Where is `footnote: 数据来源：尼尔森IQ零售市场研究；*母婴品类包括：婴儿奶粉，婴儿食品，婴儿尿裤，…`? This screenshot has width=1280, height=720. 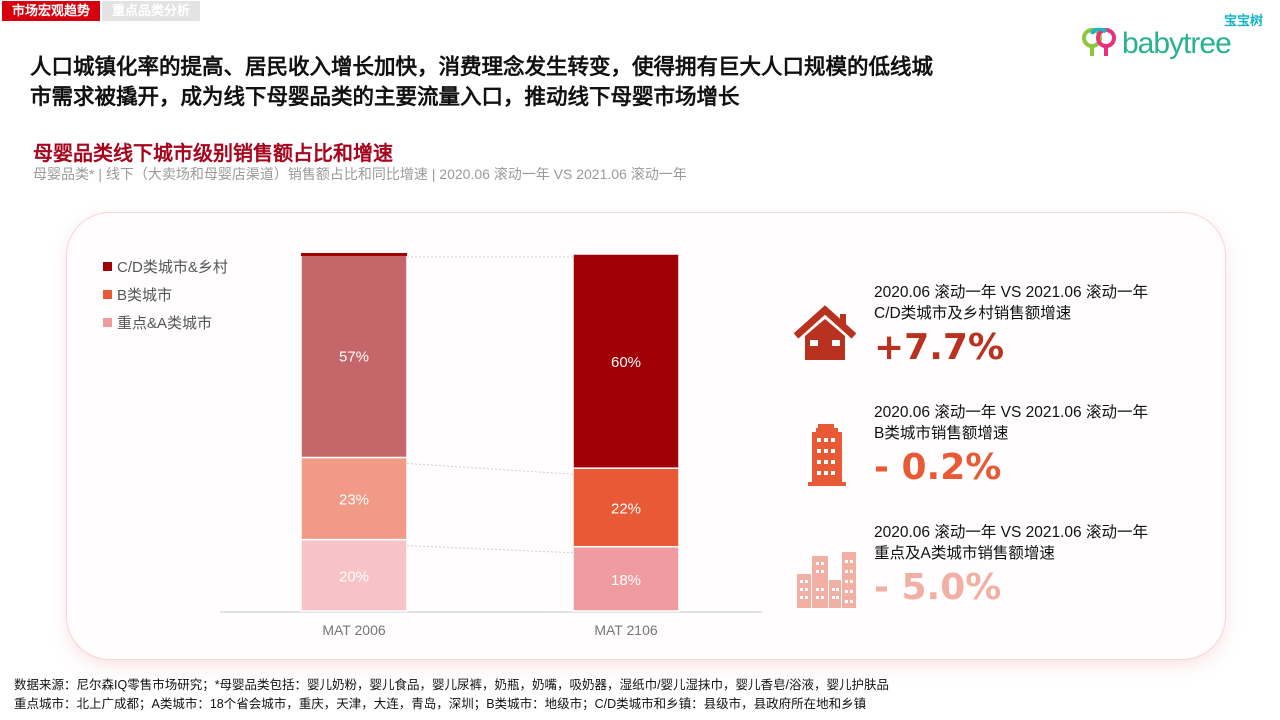
footnote: 数据来源：尼尔森IQ零售市场研究；*母婴品类包括：婴儿奶粉，婴儿食品，婴儿尿裤，… is located at coordinates (451, 695).